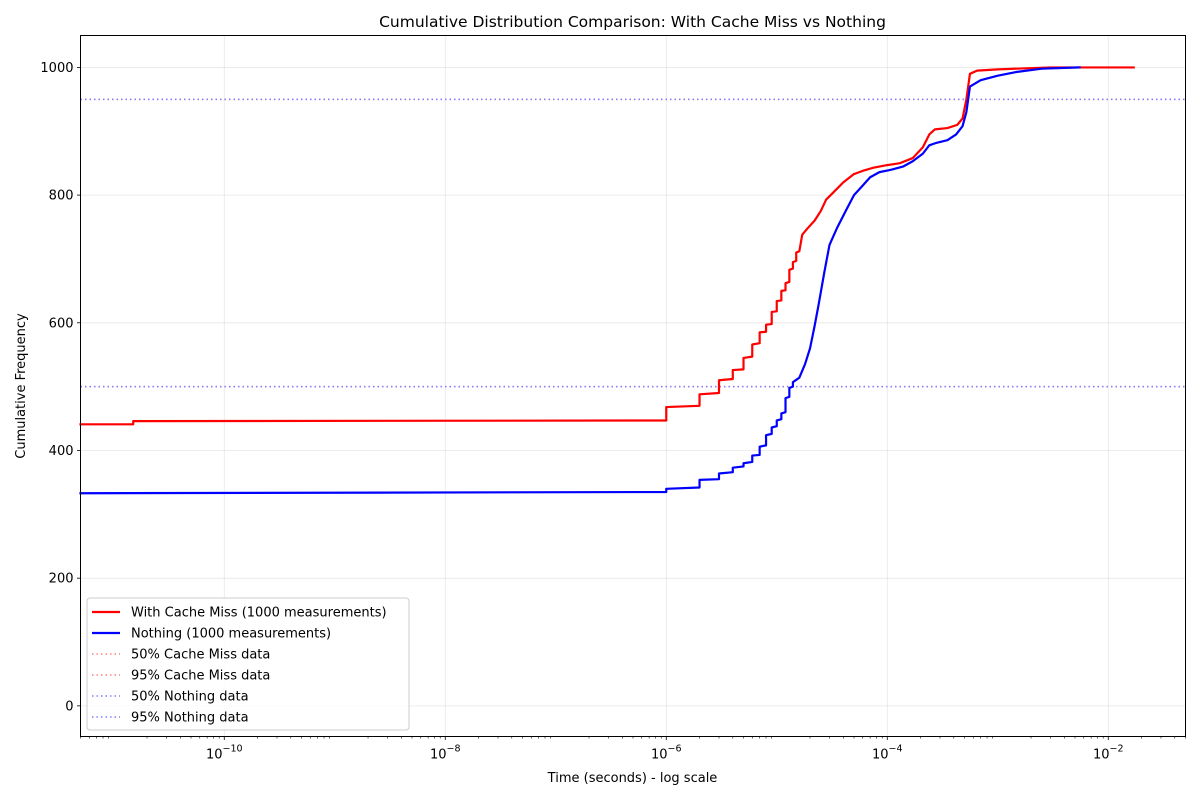 This screenshot has width=1200, height=800. I want to click on x-tick-label: 10⁻⁸, so click(445, 753).